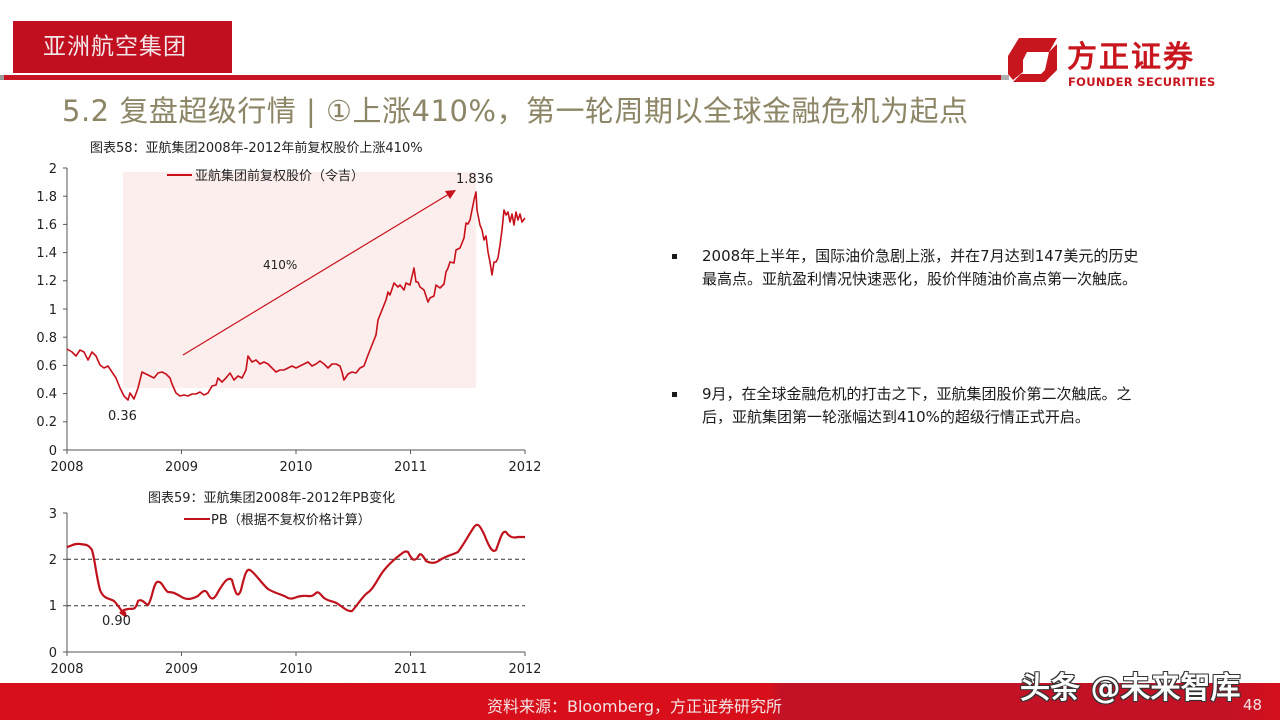 The width and height of the screenshot is (1280, 720). I want to click on annotation-peak: 1.836, so click(474, 179).